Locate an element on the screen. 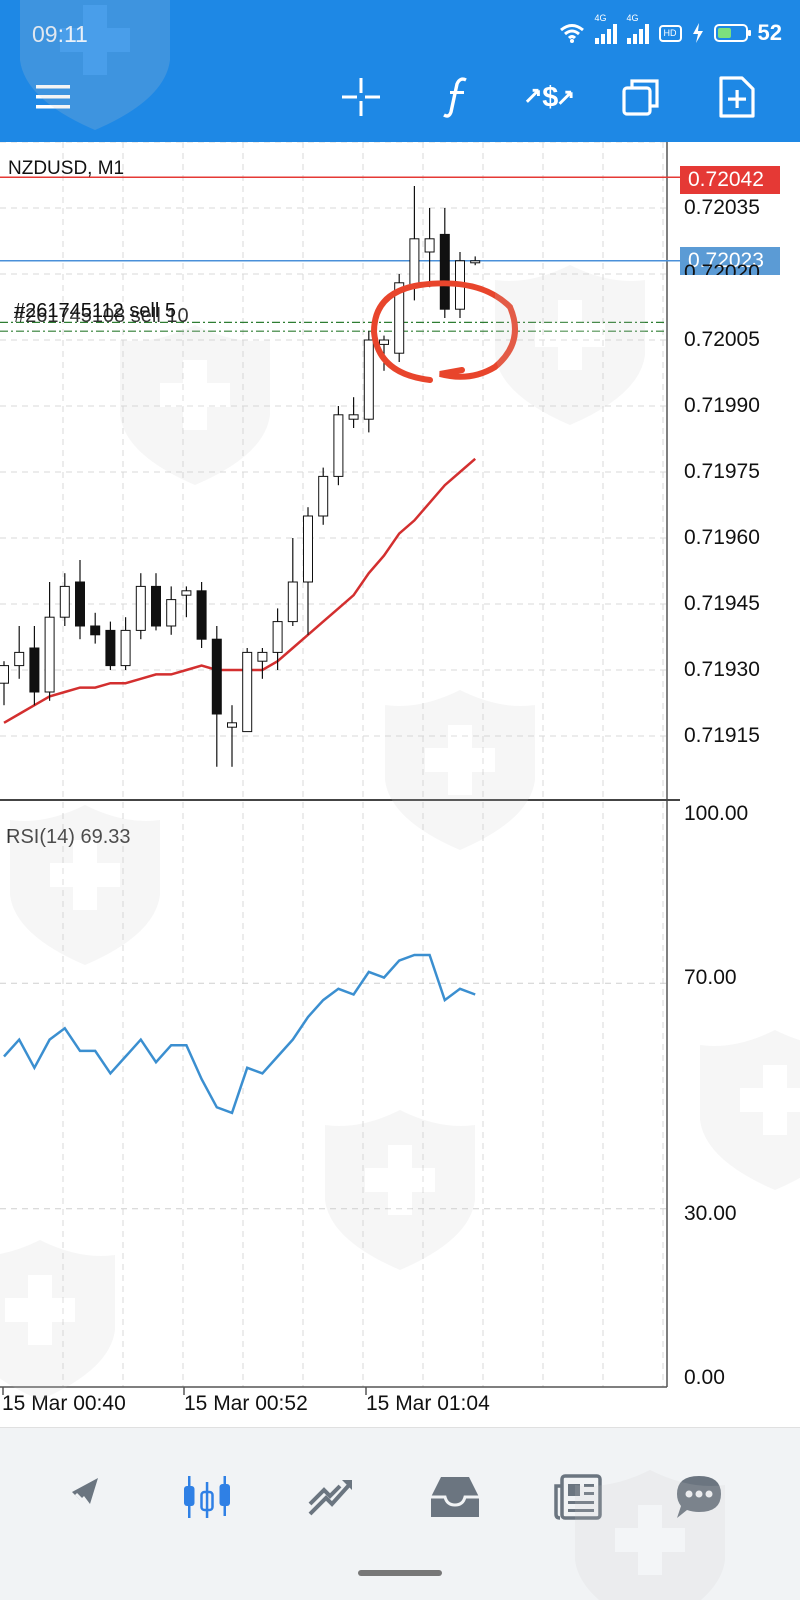 The height and width of the screenshot is (1600, 800). bottom-navigation is located at coordinates (400, 1513).